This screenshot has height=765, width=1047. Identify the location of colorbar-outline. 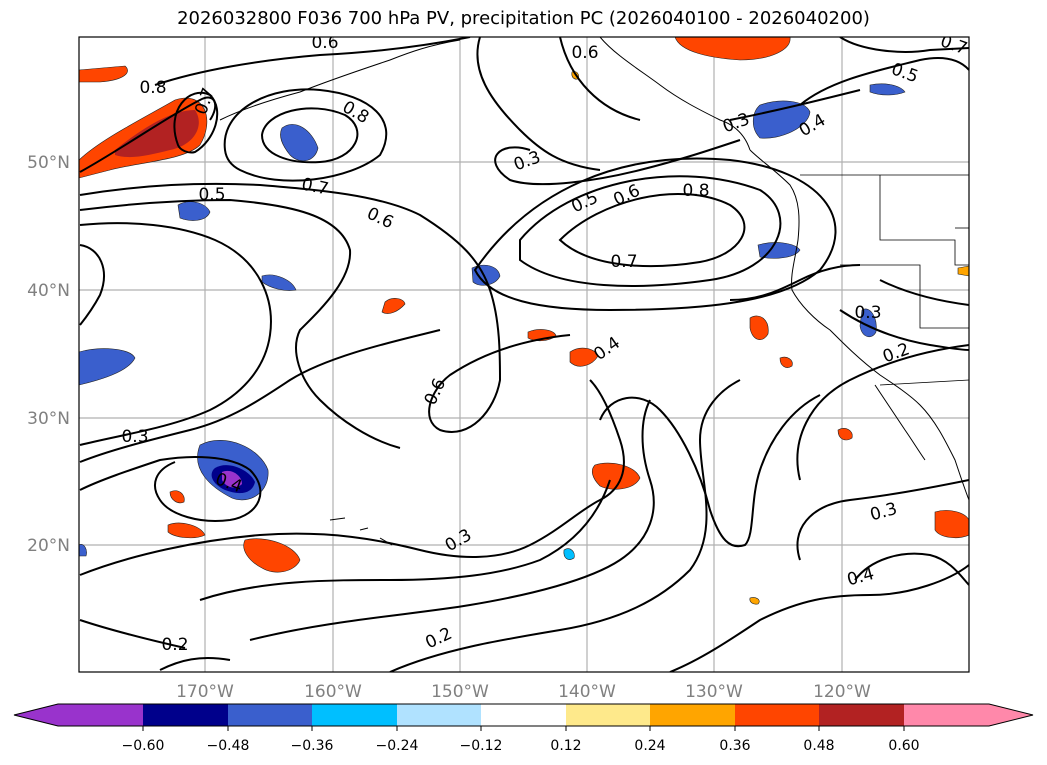
(523, 715).